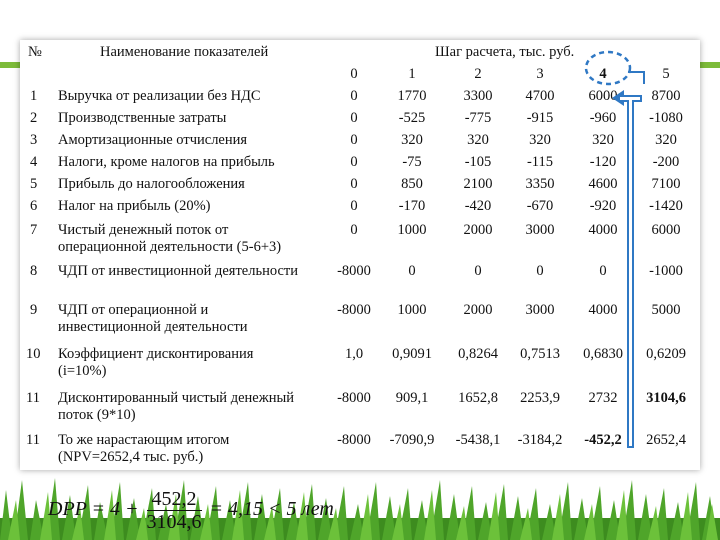 The image size is (720, 540). I want to click on row-value: -115, so click(540, 162).